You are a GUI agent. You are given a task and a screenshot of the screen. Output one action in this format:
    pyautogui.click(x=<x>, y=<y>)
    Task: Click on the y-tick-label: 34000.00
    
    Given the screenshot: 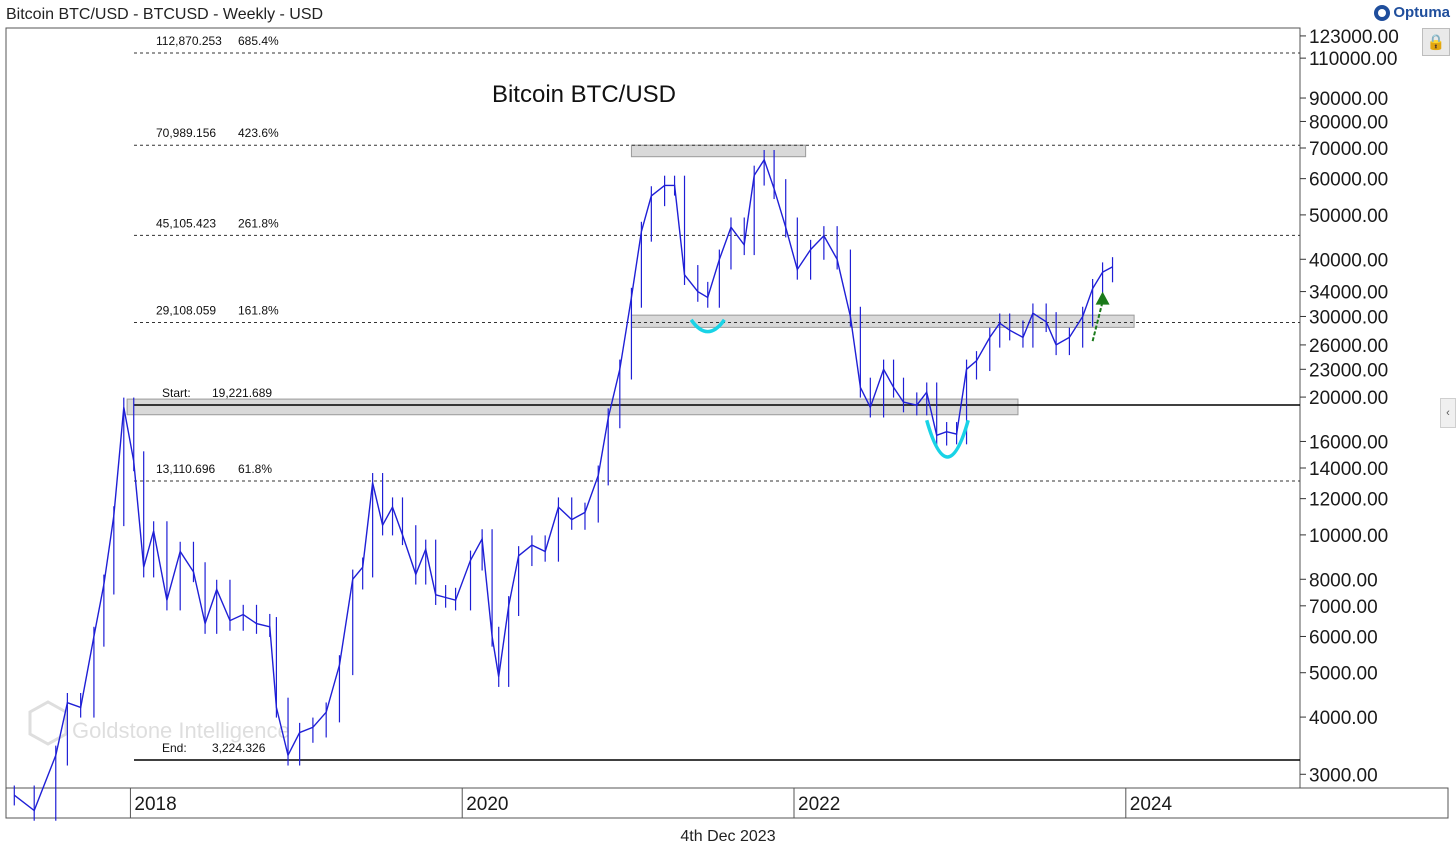 What is the action you would take?
    pyautogui.click(x=1348, y=293)
    